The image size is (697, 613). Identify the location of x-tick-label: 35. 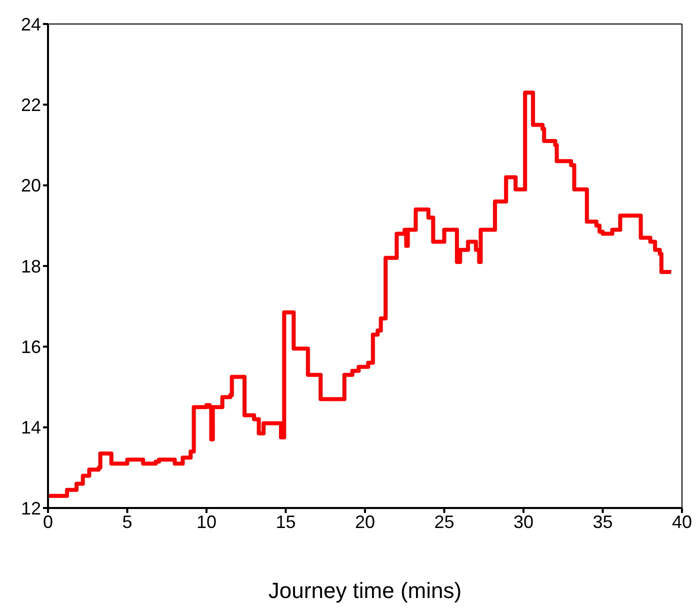
(602, 522).